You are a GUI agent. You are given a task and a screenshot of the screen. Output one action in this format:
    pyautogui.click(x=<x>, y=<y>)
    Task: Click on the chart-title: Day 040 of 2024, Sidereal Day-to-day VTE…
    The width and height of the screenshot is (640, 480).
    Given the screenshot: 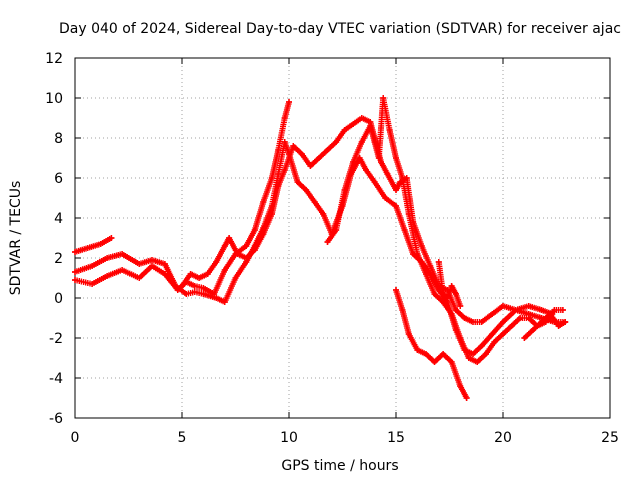 What is the action you would take?
    pyautogui.click(x=340, y=29)
    